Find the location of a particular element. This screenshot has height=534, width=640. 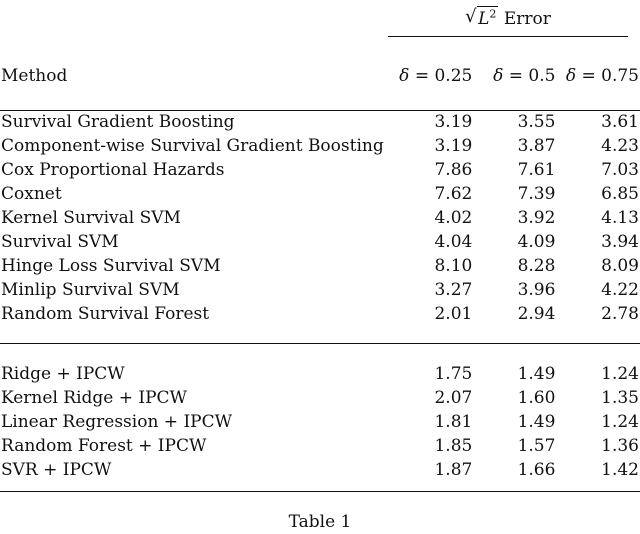

method-name: Minlip Survival SVM is located at coordinates (90, 290).